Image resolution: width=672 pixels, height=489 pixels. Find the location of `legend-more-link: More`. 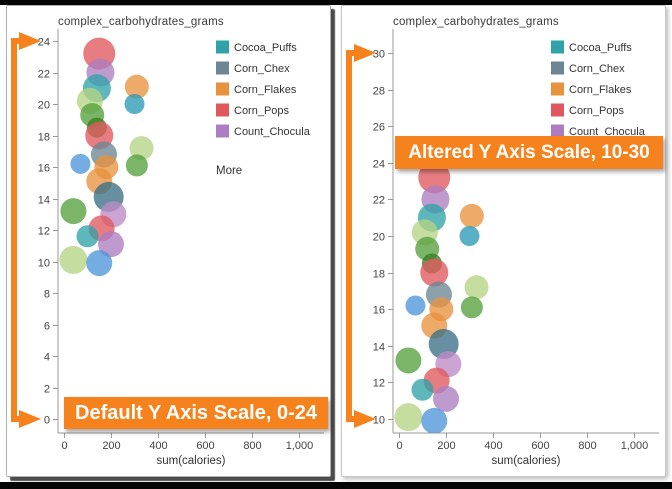

legend-more-link: More is located at coordinates (229, 171).